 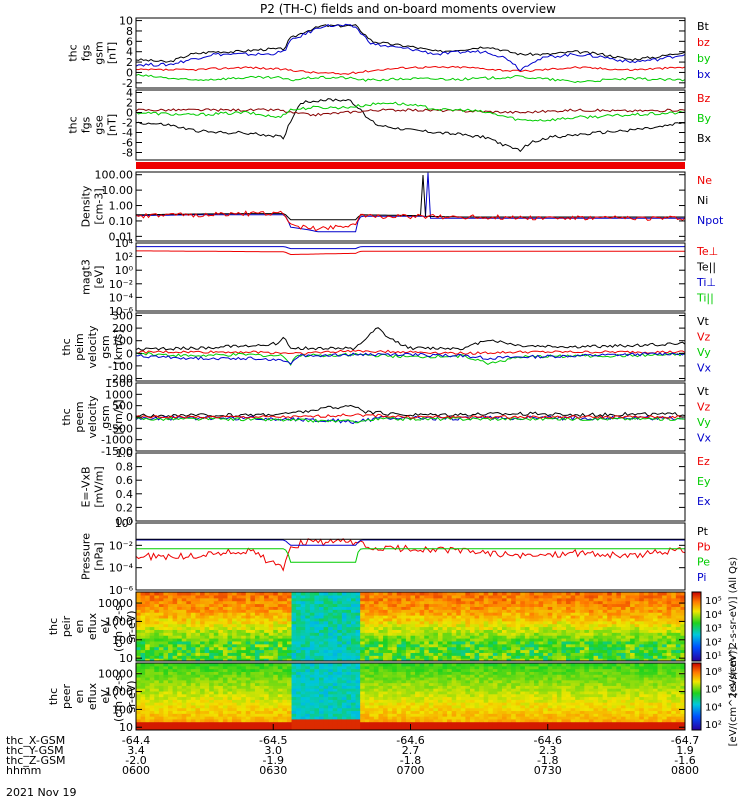 I want to click on y-axis-label: peir, so click(x=66, y=626).